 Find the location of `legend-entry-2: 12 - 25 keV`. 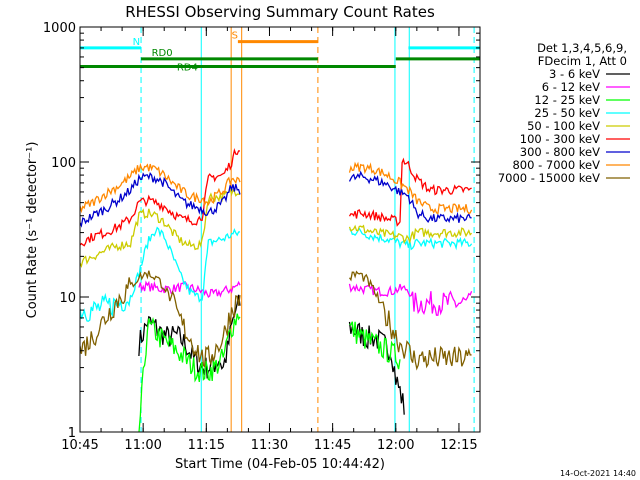

legend-entry-2: 12 - 25 keV is located at coordinates (567, 100).